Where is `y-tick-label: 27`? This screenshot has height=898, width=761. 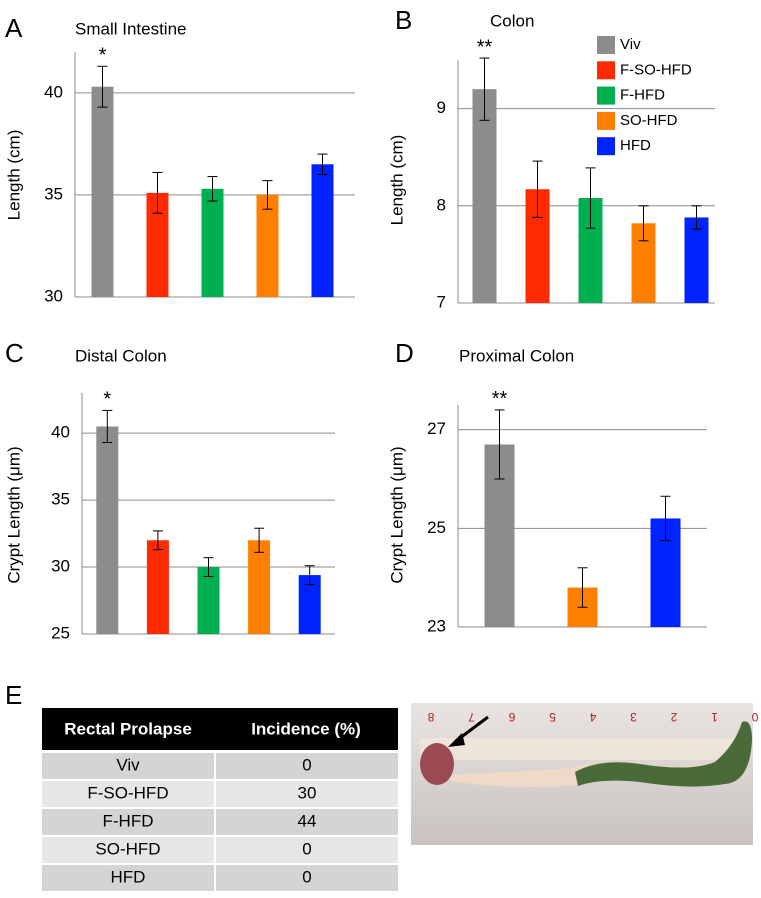
y-tick-label: 27 is located at coordinates (436, 428).